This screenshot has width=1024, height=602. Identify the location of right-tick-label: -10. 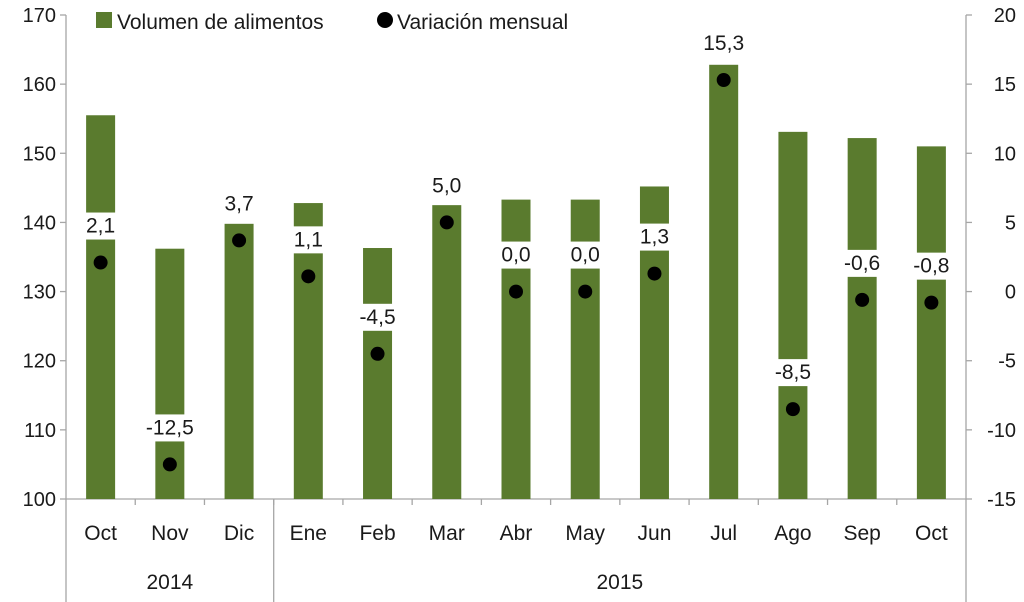
(1001, 431).